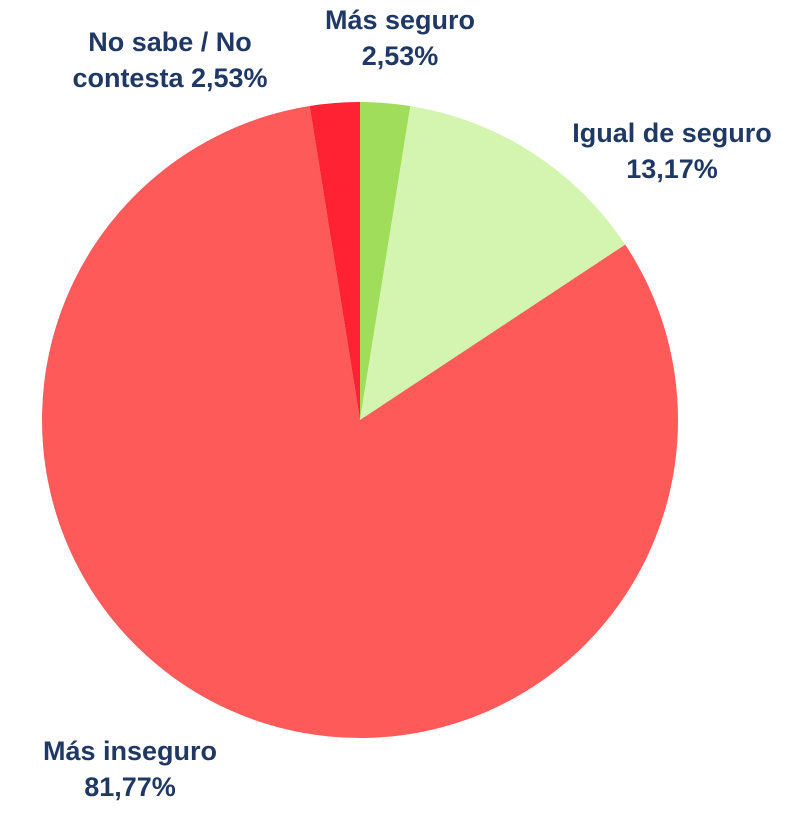 The height and width of the screenshot is (815, 796). I want to click on data-label: Más seguro 2,53%, so click(400, 38).